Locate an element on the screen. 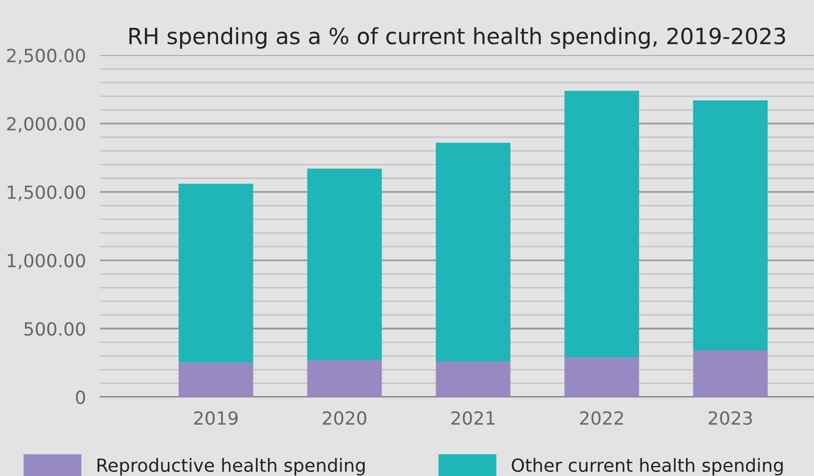 The height and width of the screenshot is (476, 814). y-tick-label: 500.00 is located at coordinates (55, 329).